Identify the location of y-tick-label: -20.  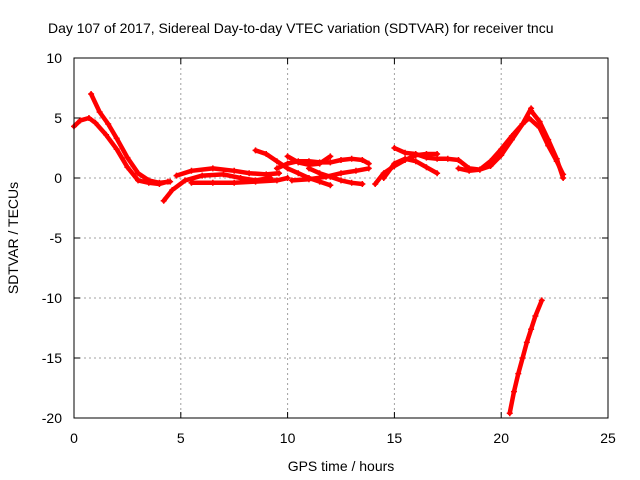
(52, 418).